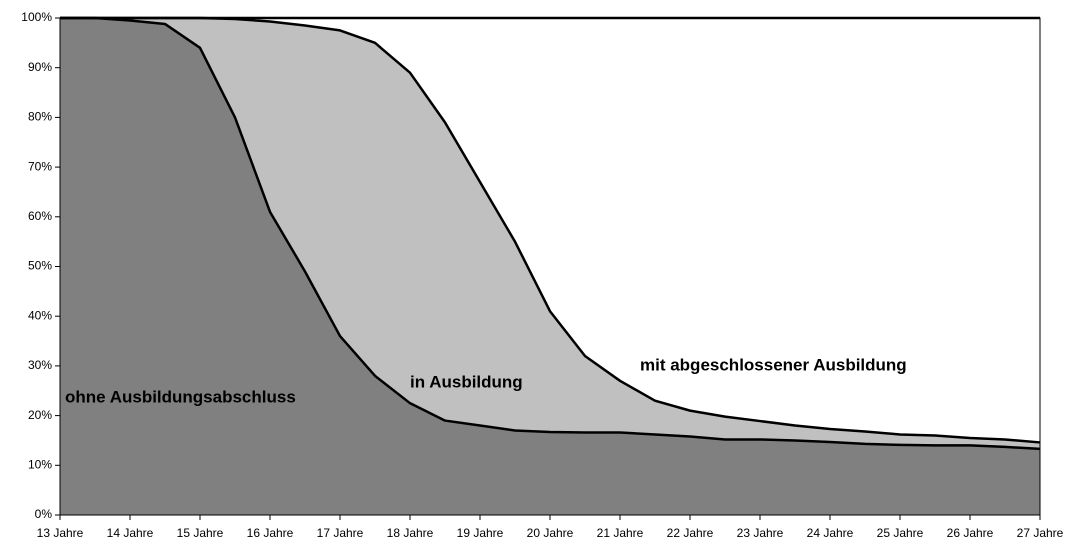  Describe the element at coordinates (40, 67) in the screenshot. I see `y-tick-label: 90%` at that location.